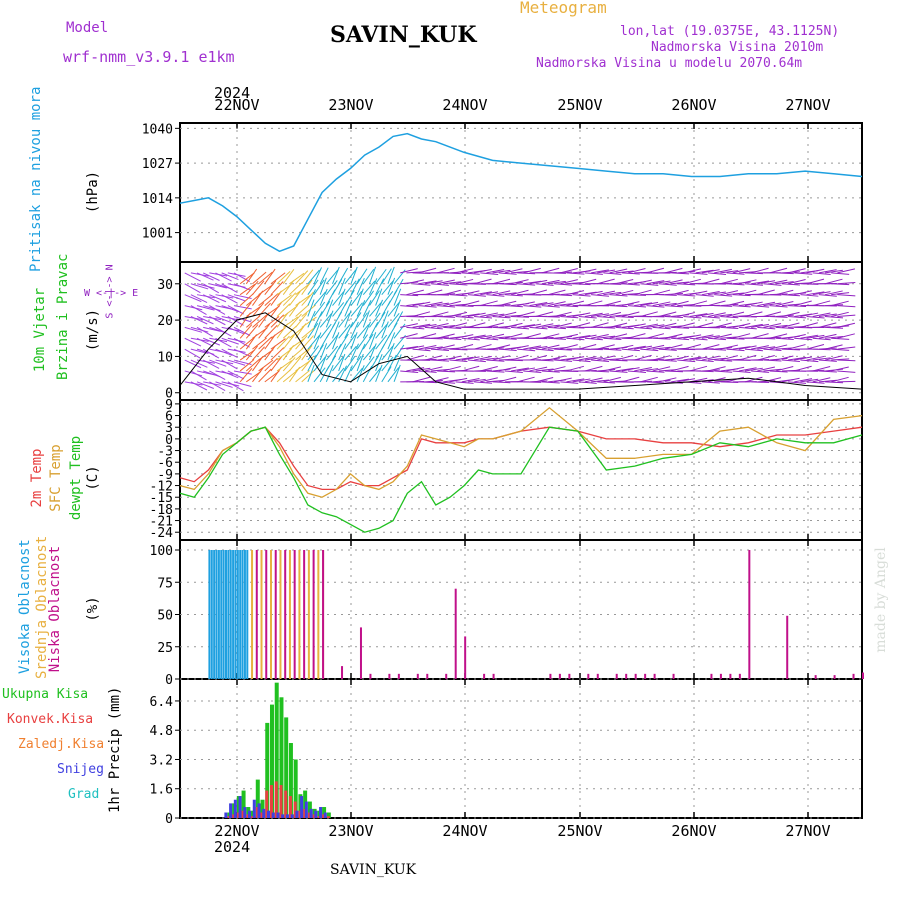  I want to click on temp-tick-label: -21, so click(161, 522).